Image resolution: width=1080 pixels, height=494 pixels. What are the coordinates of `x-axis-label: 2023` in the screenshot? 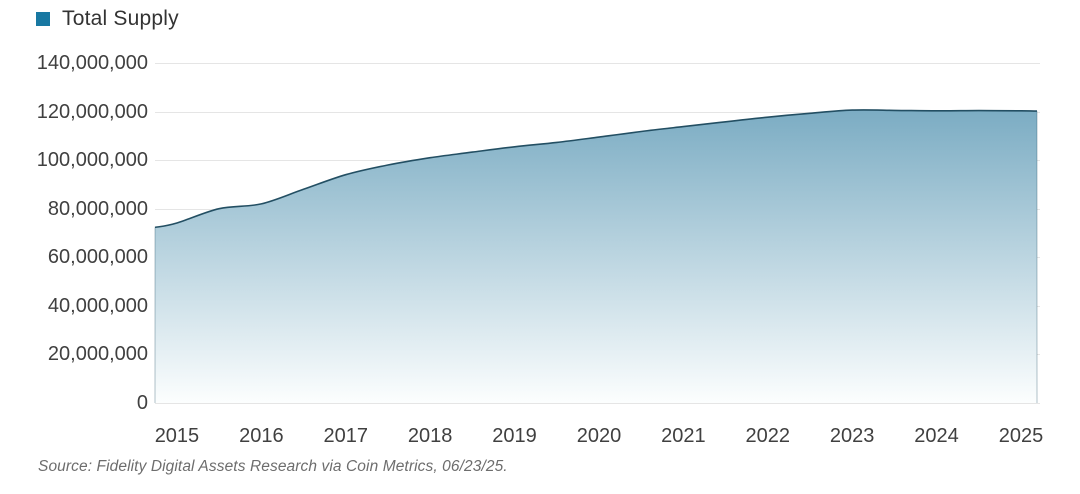 It's located at (852, 436).